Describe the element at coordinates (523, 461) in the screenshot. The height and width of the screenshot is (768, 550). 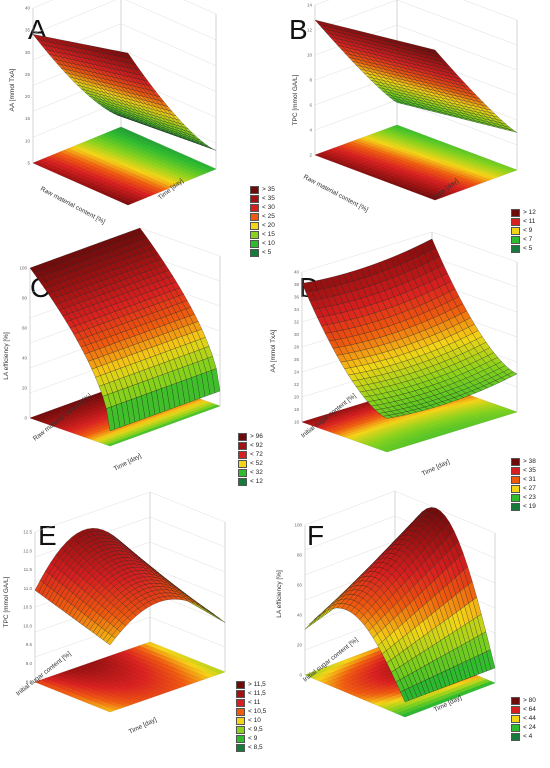
I see `legend-entry: > 38` at that location.